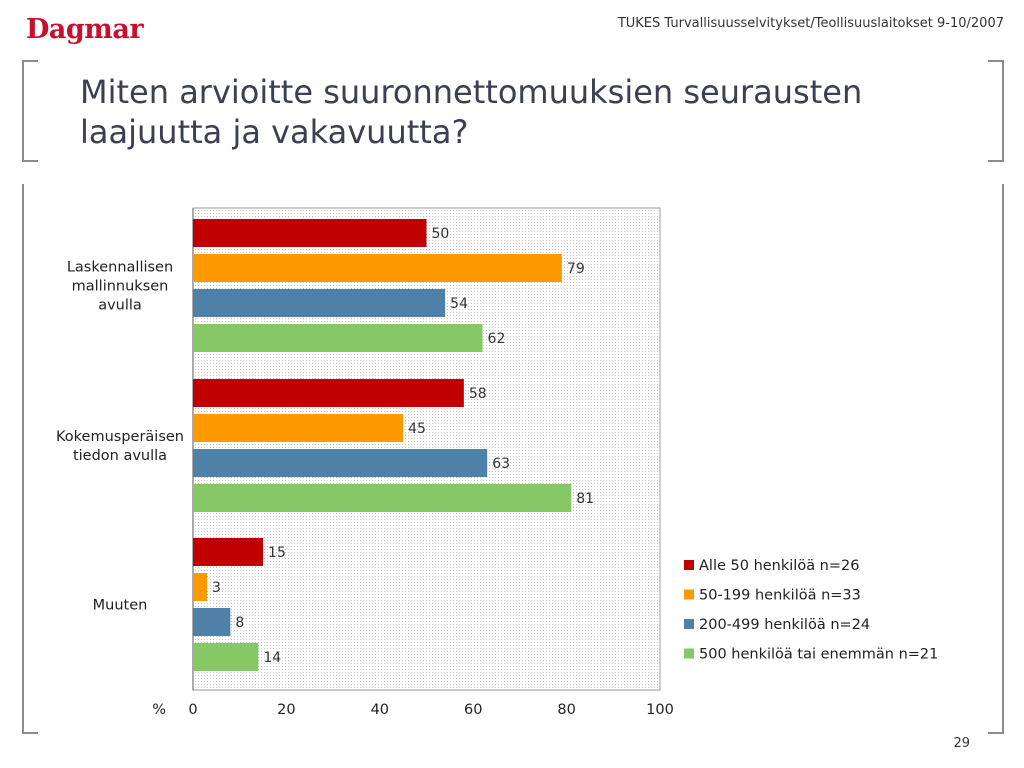 The height and width of the screenshot is (768, 1024). What do you see at coordinates (497, 339) in the screenshot?
I see `data-label-series-3-cat-0: 62` at bounding box center [497, 339].